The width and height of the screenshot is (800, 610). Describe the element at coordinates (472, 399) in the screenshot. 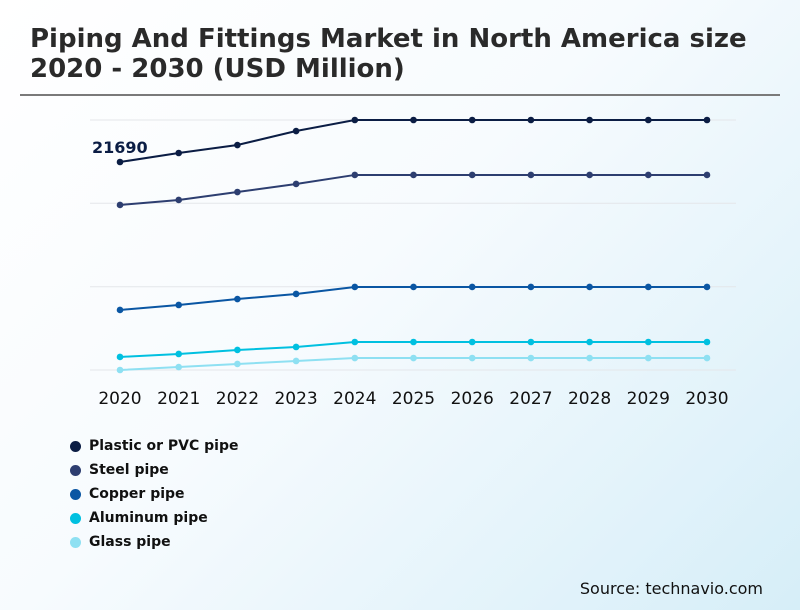

I see `x-tick-label: 2026` at that location.